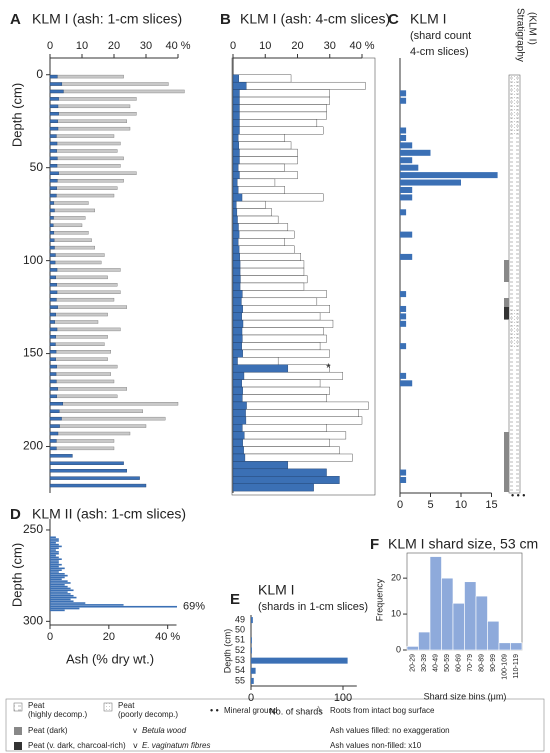 The width and height of the screenshot is (550, 753). What do you see at coordinates (225, 19) in the screenshot?
I see `panel-letter: B` at bounding box center [225, 19].